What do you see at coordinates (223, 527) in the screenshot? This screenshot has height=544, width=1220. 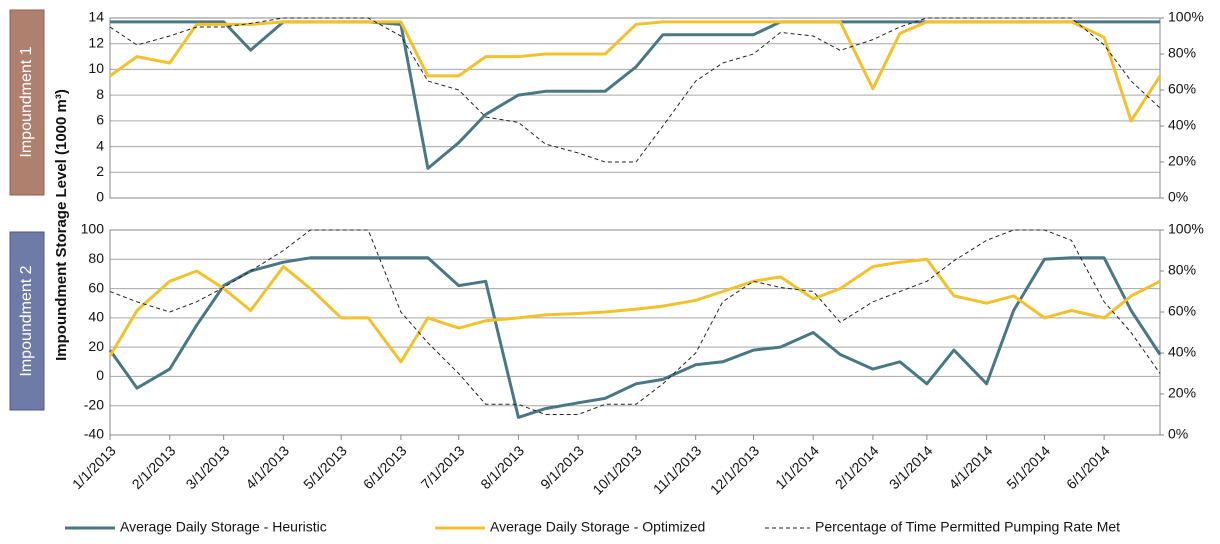 I see `legend-label: Average Daily Storage - Heuristic` at bounding box center [223, 527].